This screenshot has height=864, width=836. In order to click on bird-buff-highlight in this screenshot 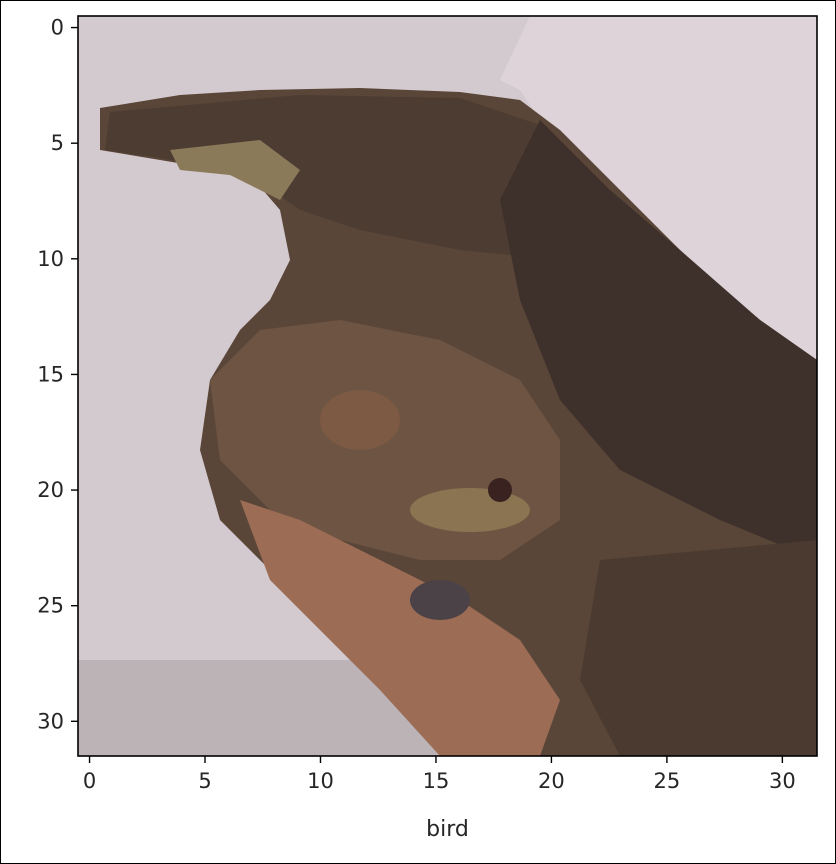, I will do `click(470, 510)`.